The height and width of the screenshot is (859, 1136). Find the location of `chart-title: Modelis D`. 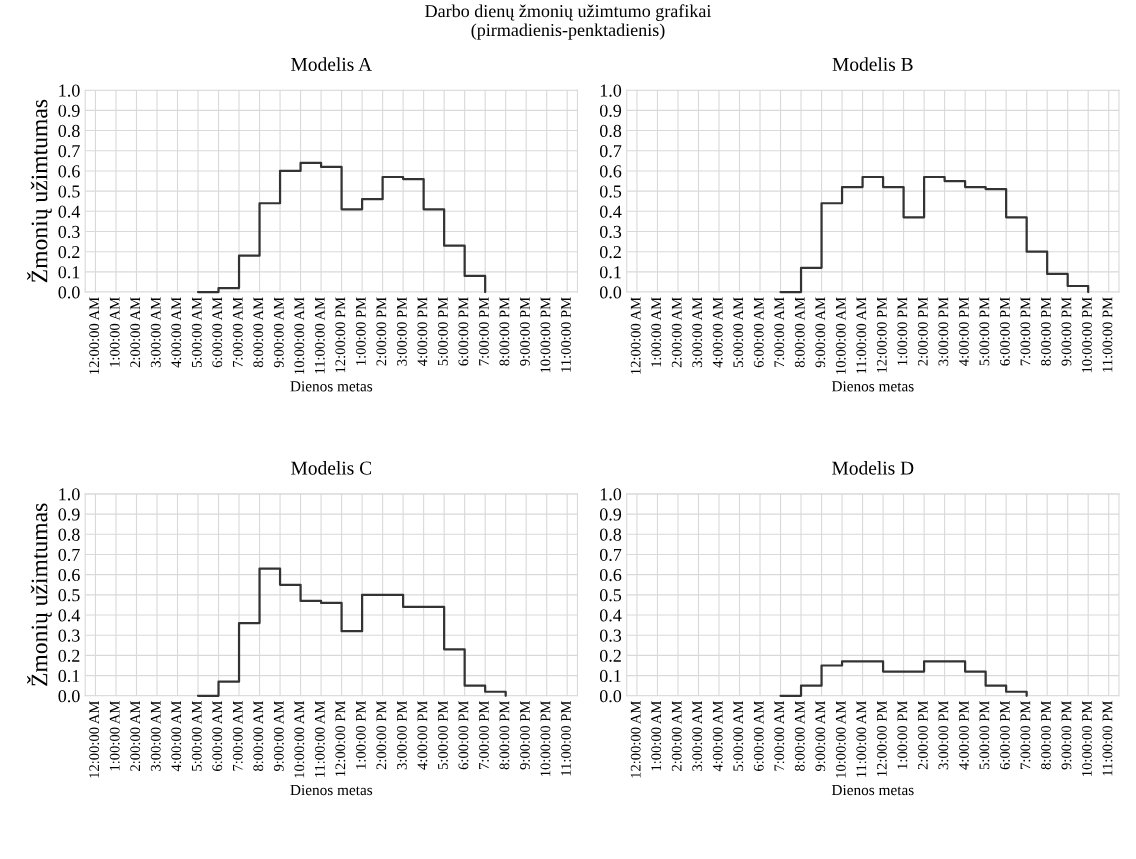

chart-title: Modelis D is located at coordinates (873, 467).